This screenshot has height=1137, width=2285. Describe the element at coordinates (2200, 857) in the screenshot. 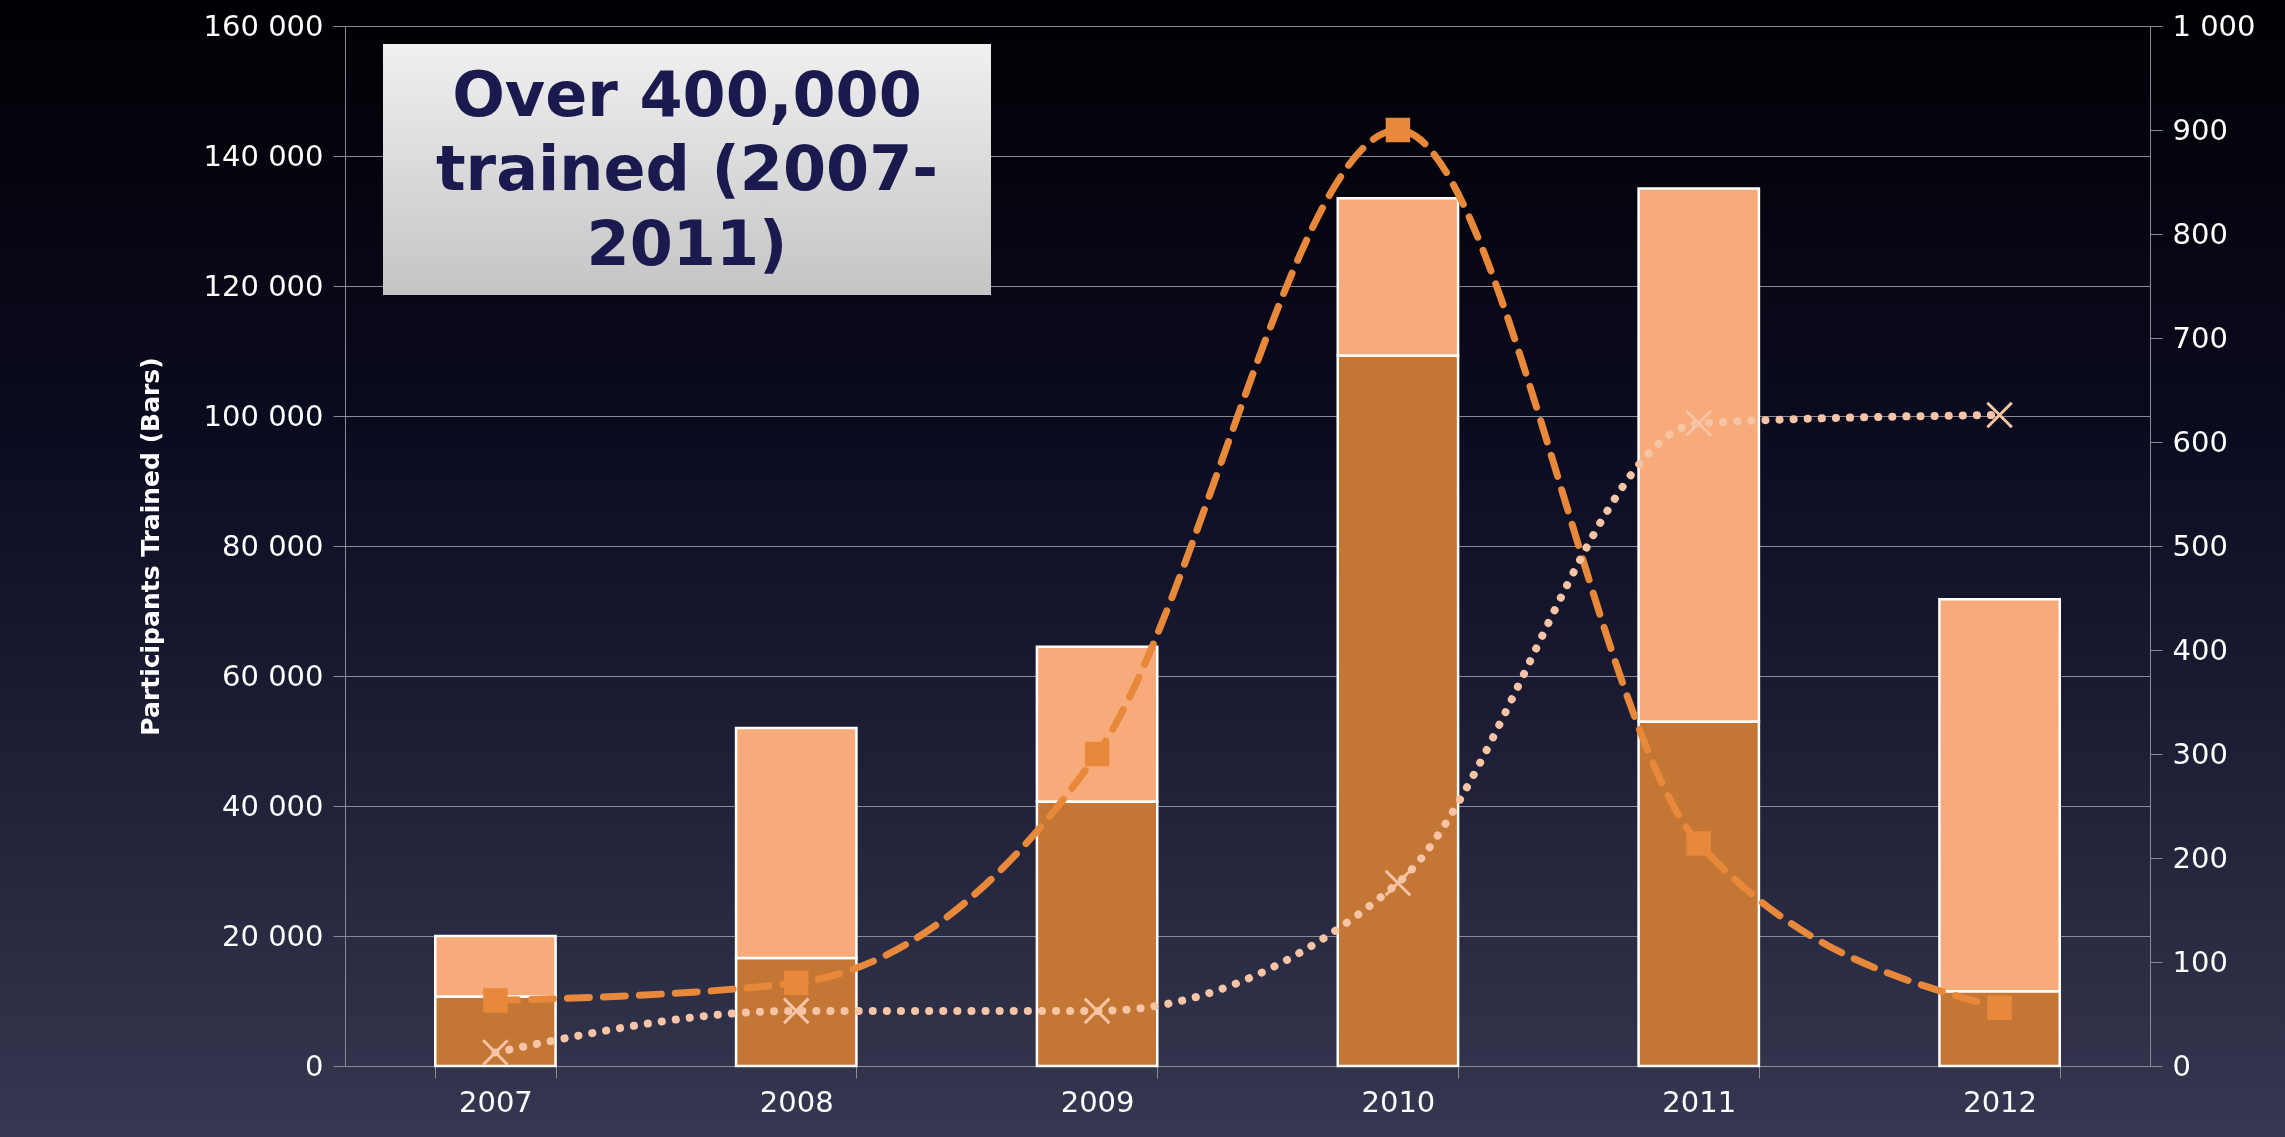

I see `y2-tick-label: 200` at that location.